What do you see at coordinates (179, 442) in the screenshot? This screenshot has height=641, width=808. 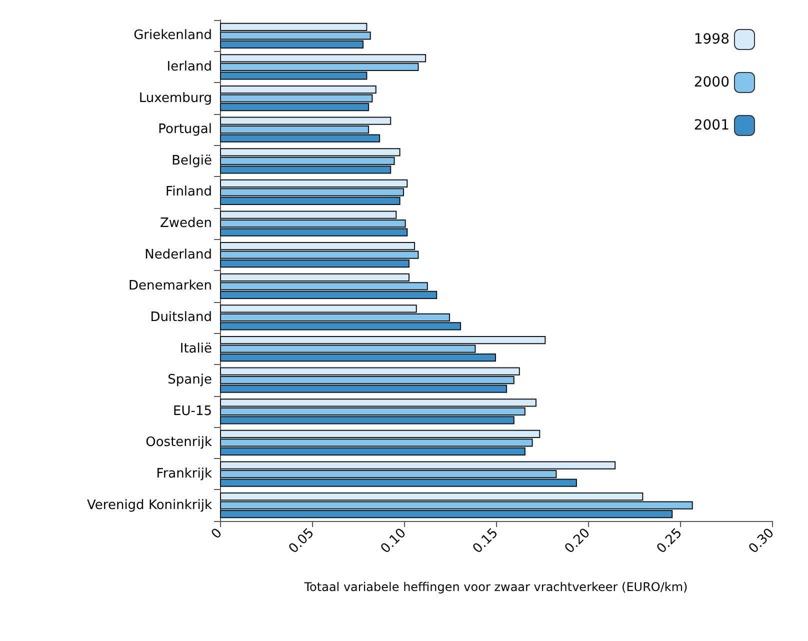 I see `y-tick-label: Oostenrijk` at bounding box center [179, 442].